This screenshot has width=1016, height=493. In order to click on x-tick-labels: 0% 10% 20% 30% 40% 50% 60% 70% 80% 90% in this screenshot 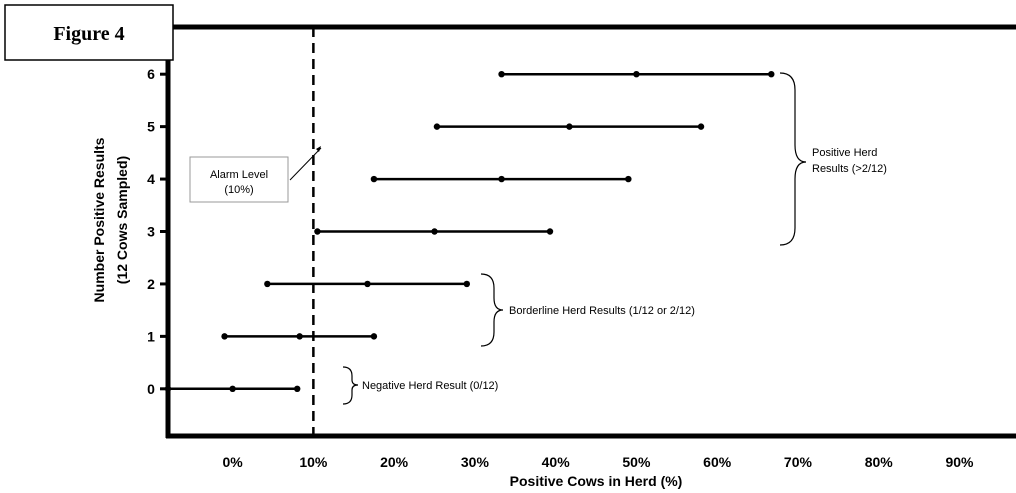, I will do `click(598, 462)`.